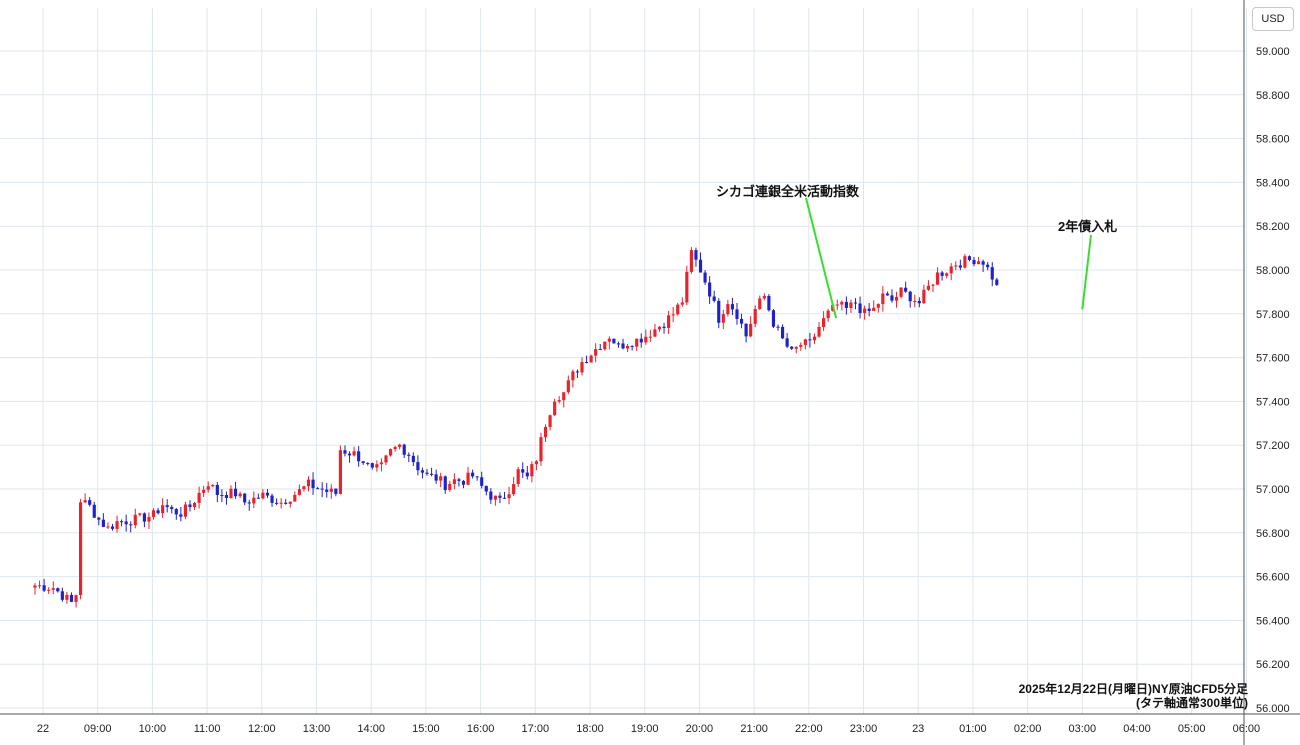 Image resolution: width=1300 pixels, height=745 pixels. Describe the element at coordinates (1028, 729) in the screenshot. I see `x-tick-label: 02:00` at that location.